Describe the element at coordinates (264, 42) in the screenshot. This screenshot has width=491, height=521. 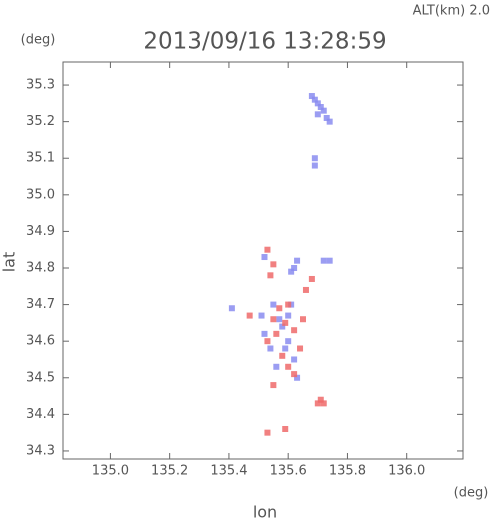
I see `chart-title: 2013/09/16 13:28:59` at that location.